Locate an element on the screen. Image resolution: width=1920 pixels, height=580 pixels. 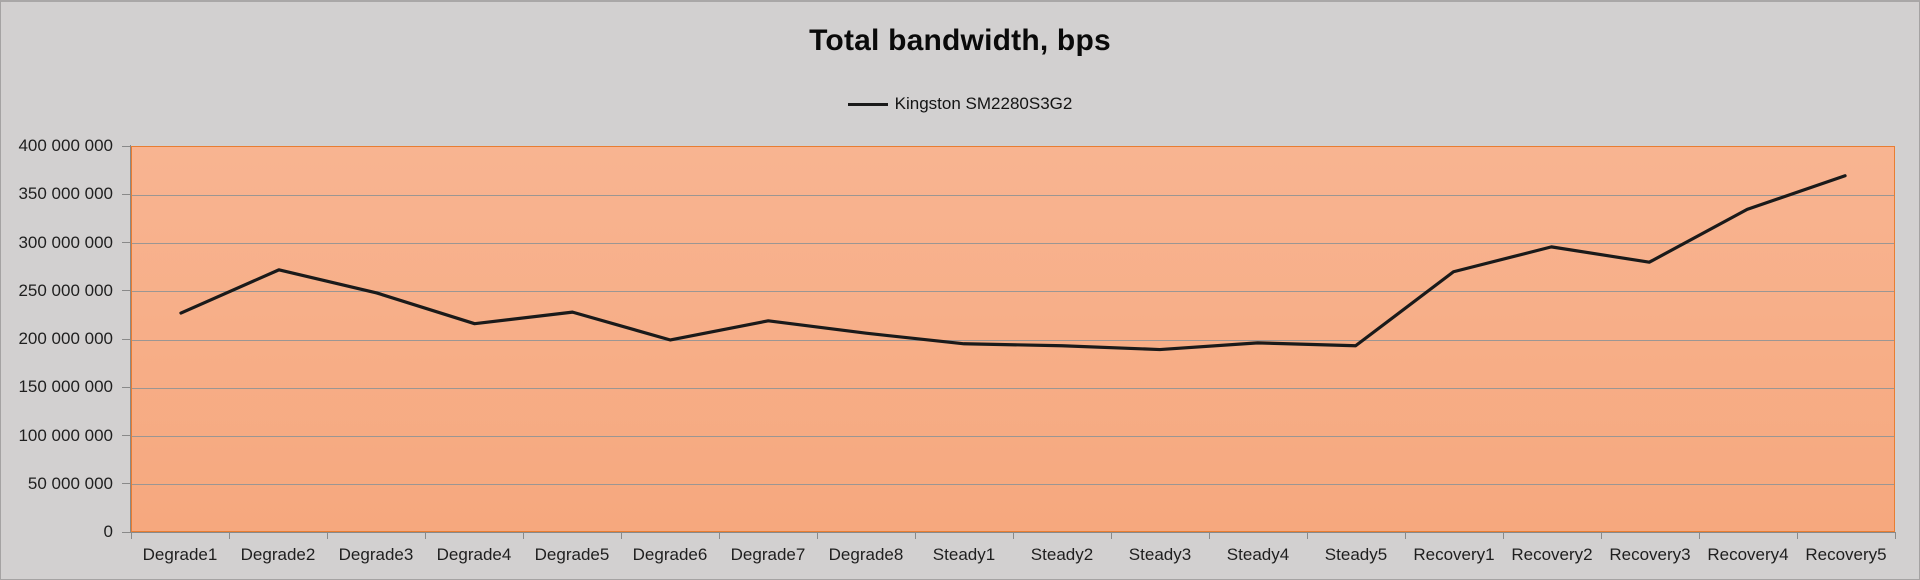
x-tick-label: Degrade1 is located at coordinates (180, 554).